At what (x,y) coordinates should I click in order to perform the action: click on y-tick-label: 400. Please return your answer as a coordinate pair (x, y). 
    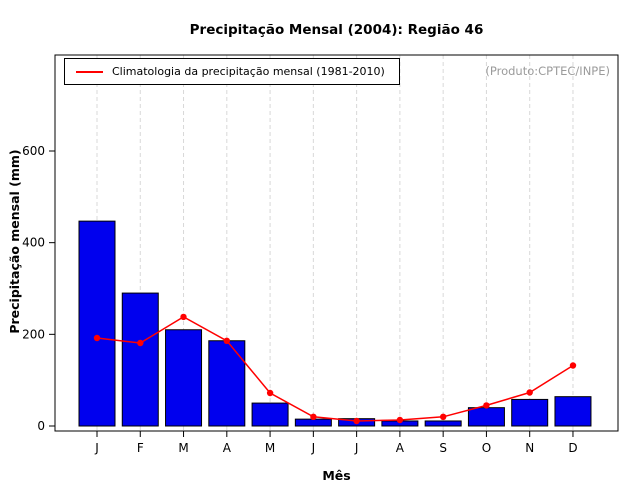
    Looking at the image, I should click on (33, 243).